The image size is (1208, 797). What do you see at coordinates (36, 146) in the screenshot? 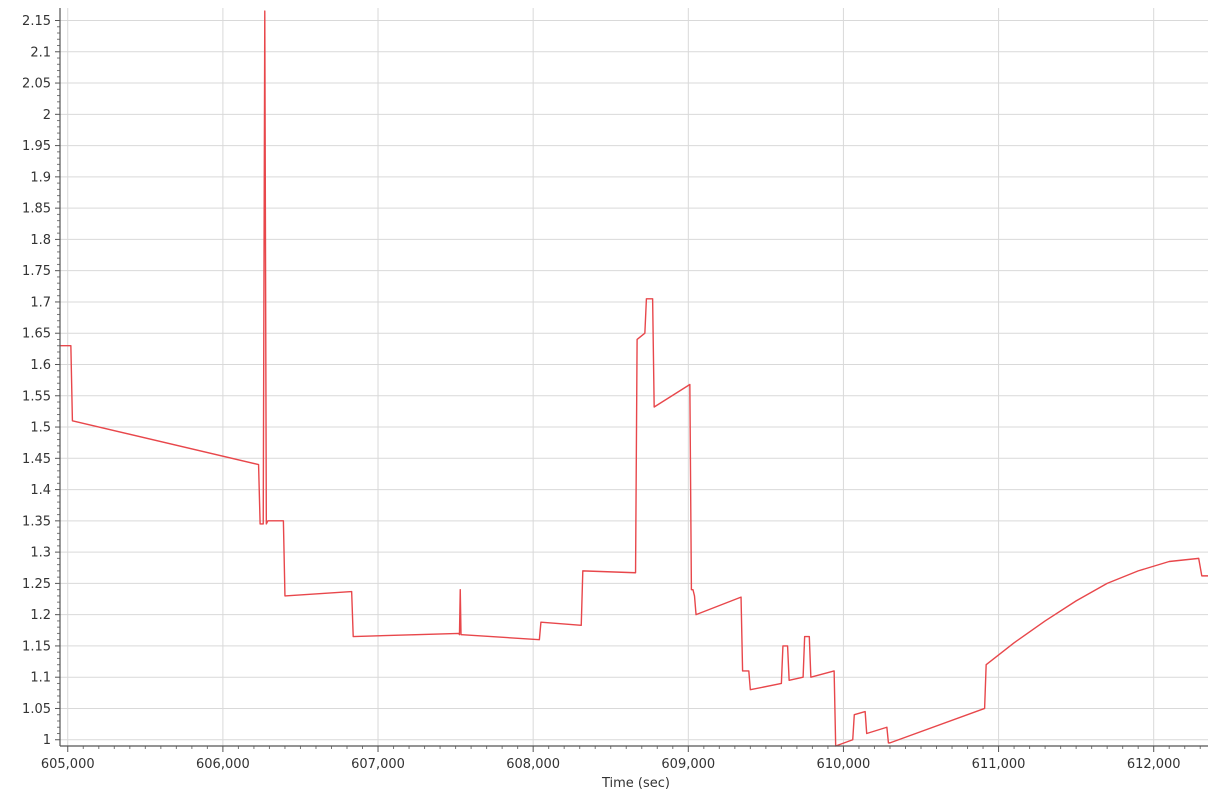
I see `y-tick-label: 1.95` at bounding box center [36, 146].